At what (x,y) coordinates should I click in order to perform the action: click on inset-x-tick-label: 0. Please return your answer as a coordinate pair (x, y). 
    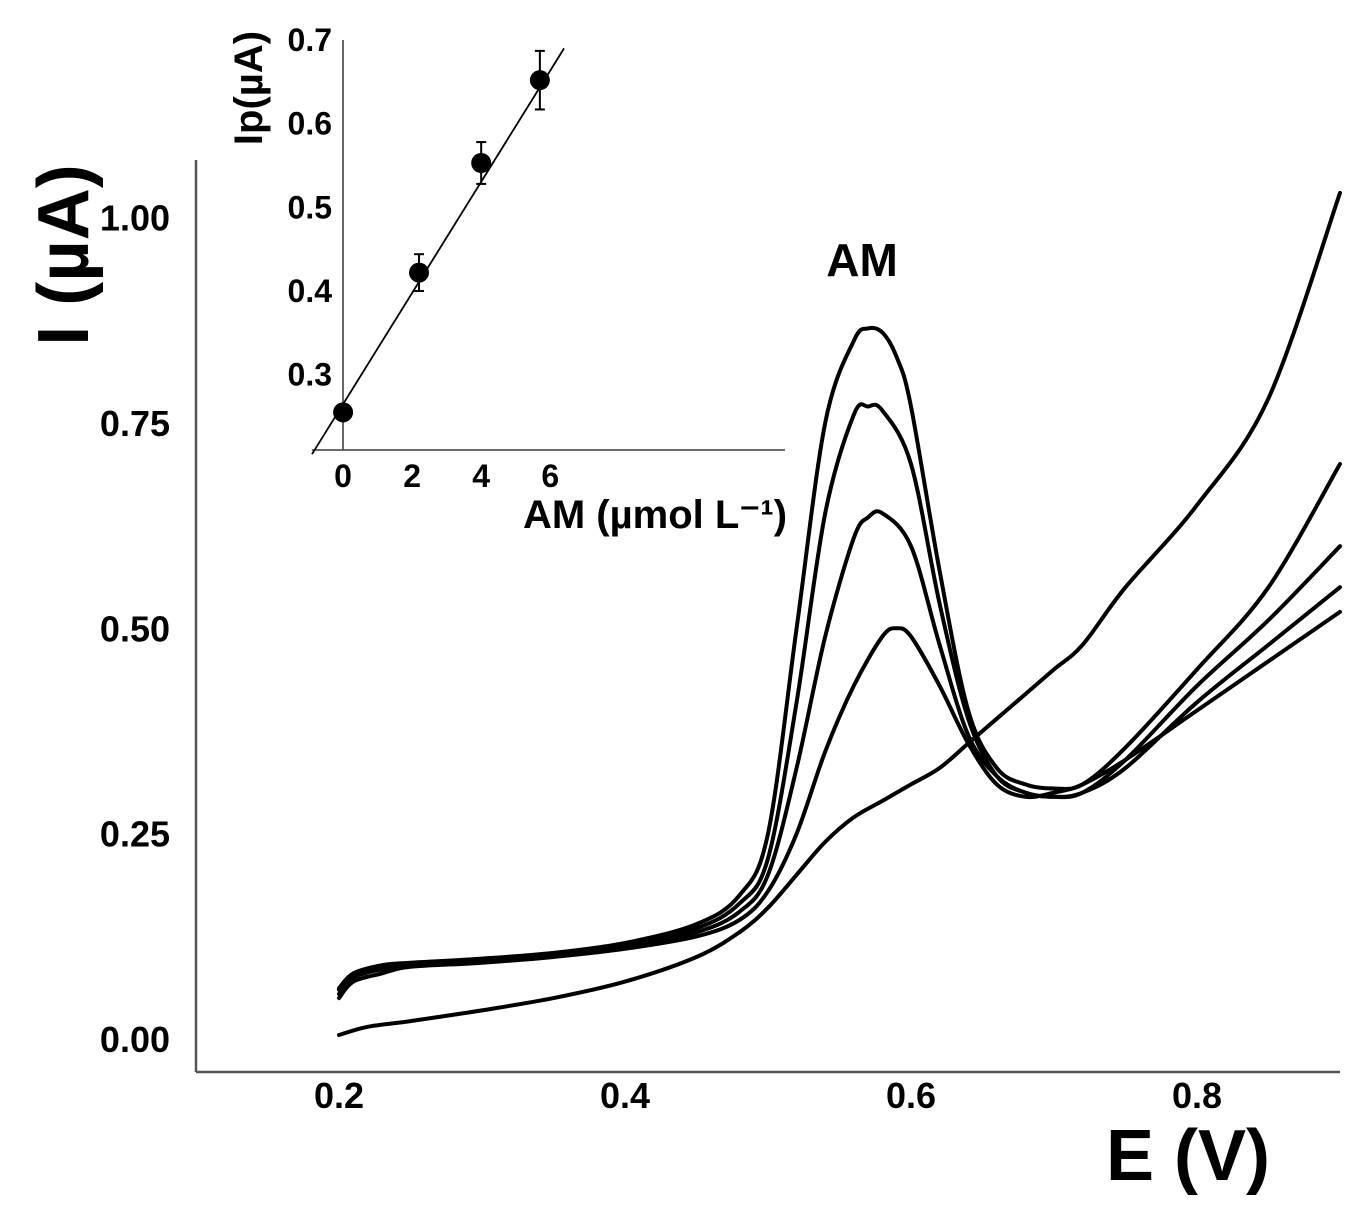
    Looking at the image, I should click on (343, 476).